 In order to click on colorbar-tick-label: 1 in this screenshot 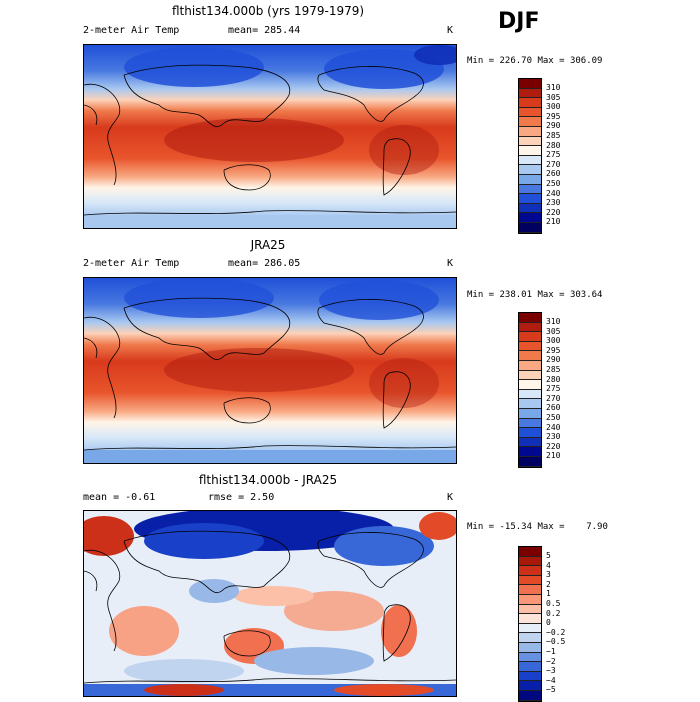, I will do `click(548, 594)`.